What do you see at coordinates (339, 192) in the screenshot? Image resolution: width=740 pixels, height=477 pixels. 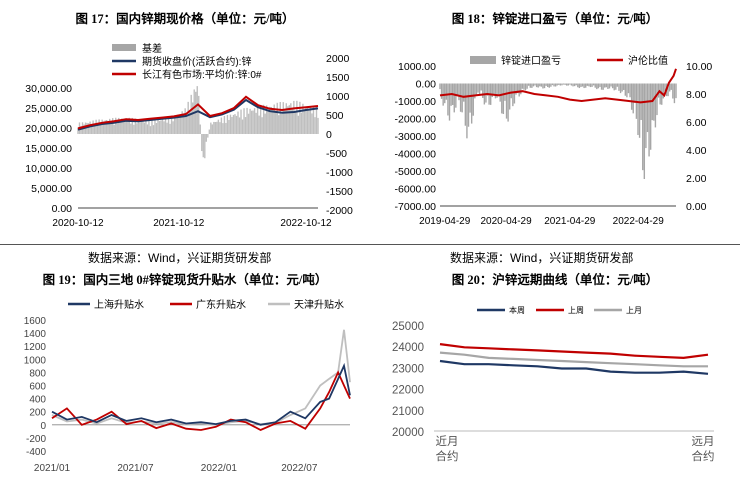 I see `y-right-tick-label: -1500` at bounding box center [339, 192].